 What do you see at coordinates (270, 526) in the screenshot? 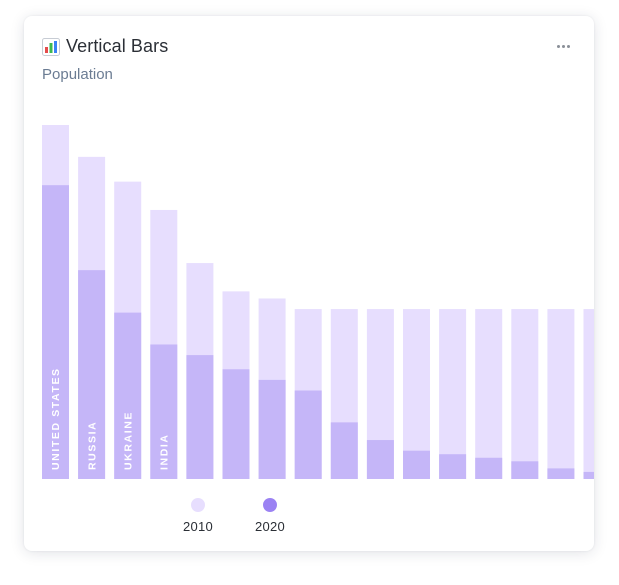
I see `legend-label-2020: 2020` at bounding box center [270, 526].